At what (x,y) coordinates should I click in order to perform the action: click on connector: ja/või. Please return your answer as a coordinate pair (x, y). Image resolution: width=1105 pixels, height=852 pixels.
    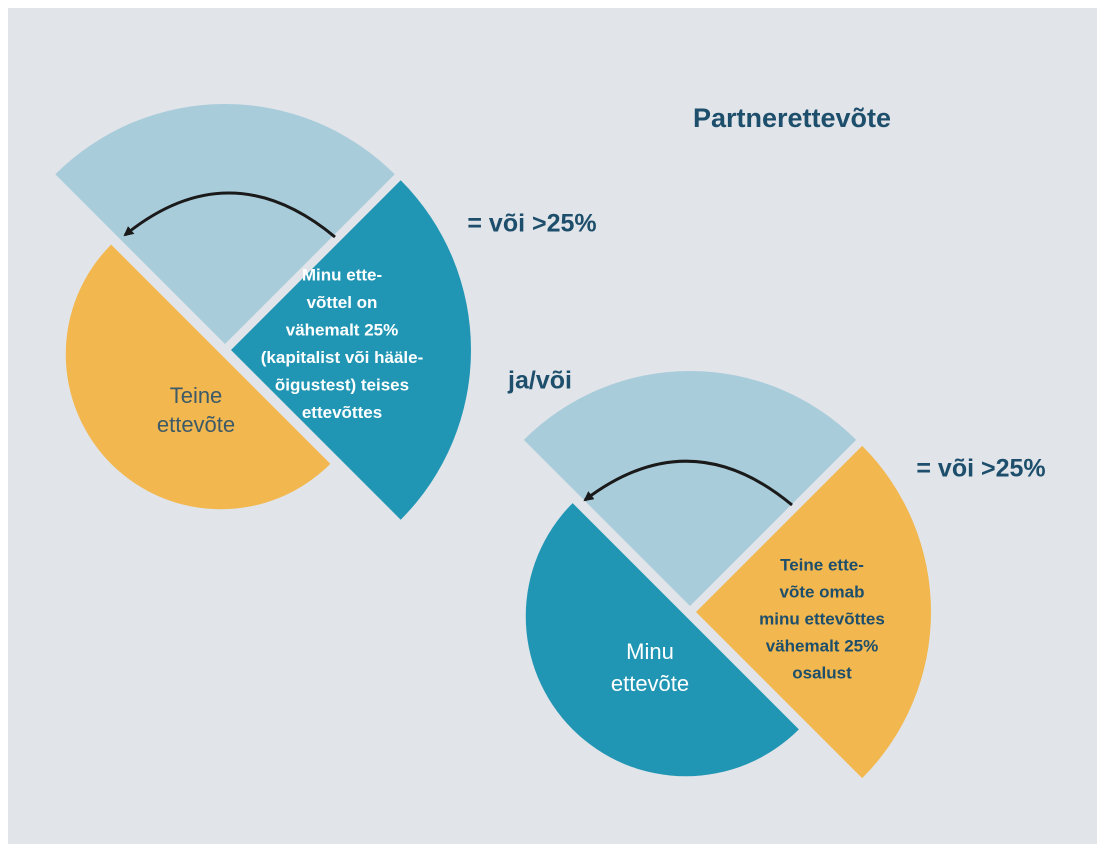
    Looking at the image, I should click on (539, 381).